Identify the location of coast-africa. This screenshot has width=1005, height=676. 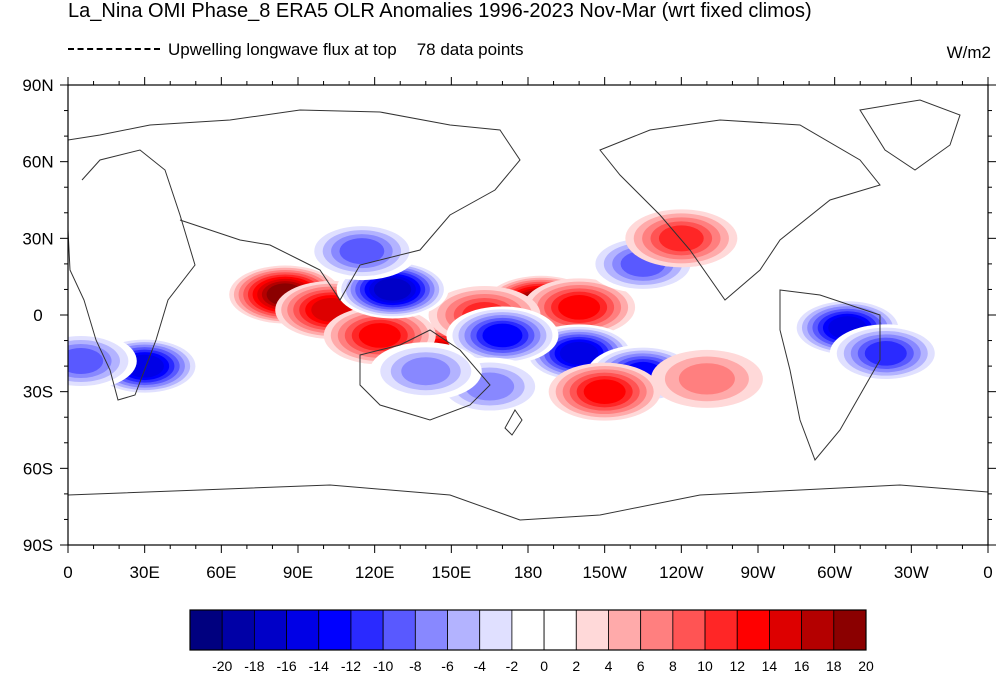
(132, 275).